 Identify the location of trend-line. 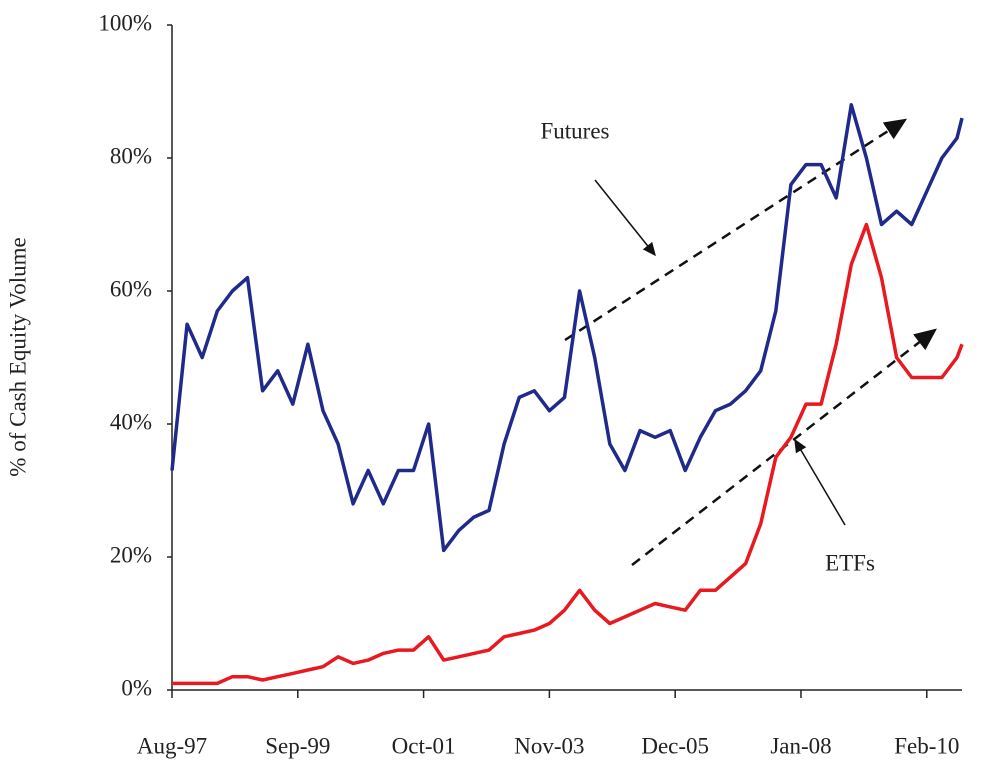
(736, 230).